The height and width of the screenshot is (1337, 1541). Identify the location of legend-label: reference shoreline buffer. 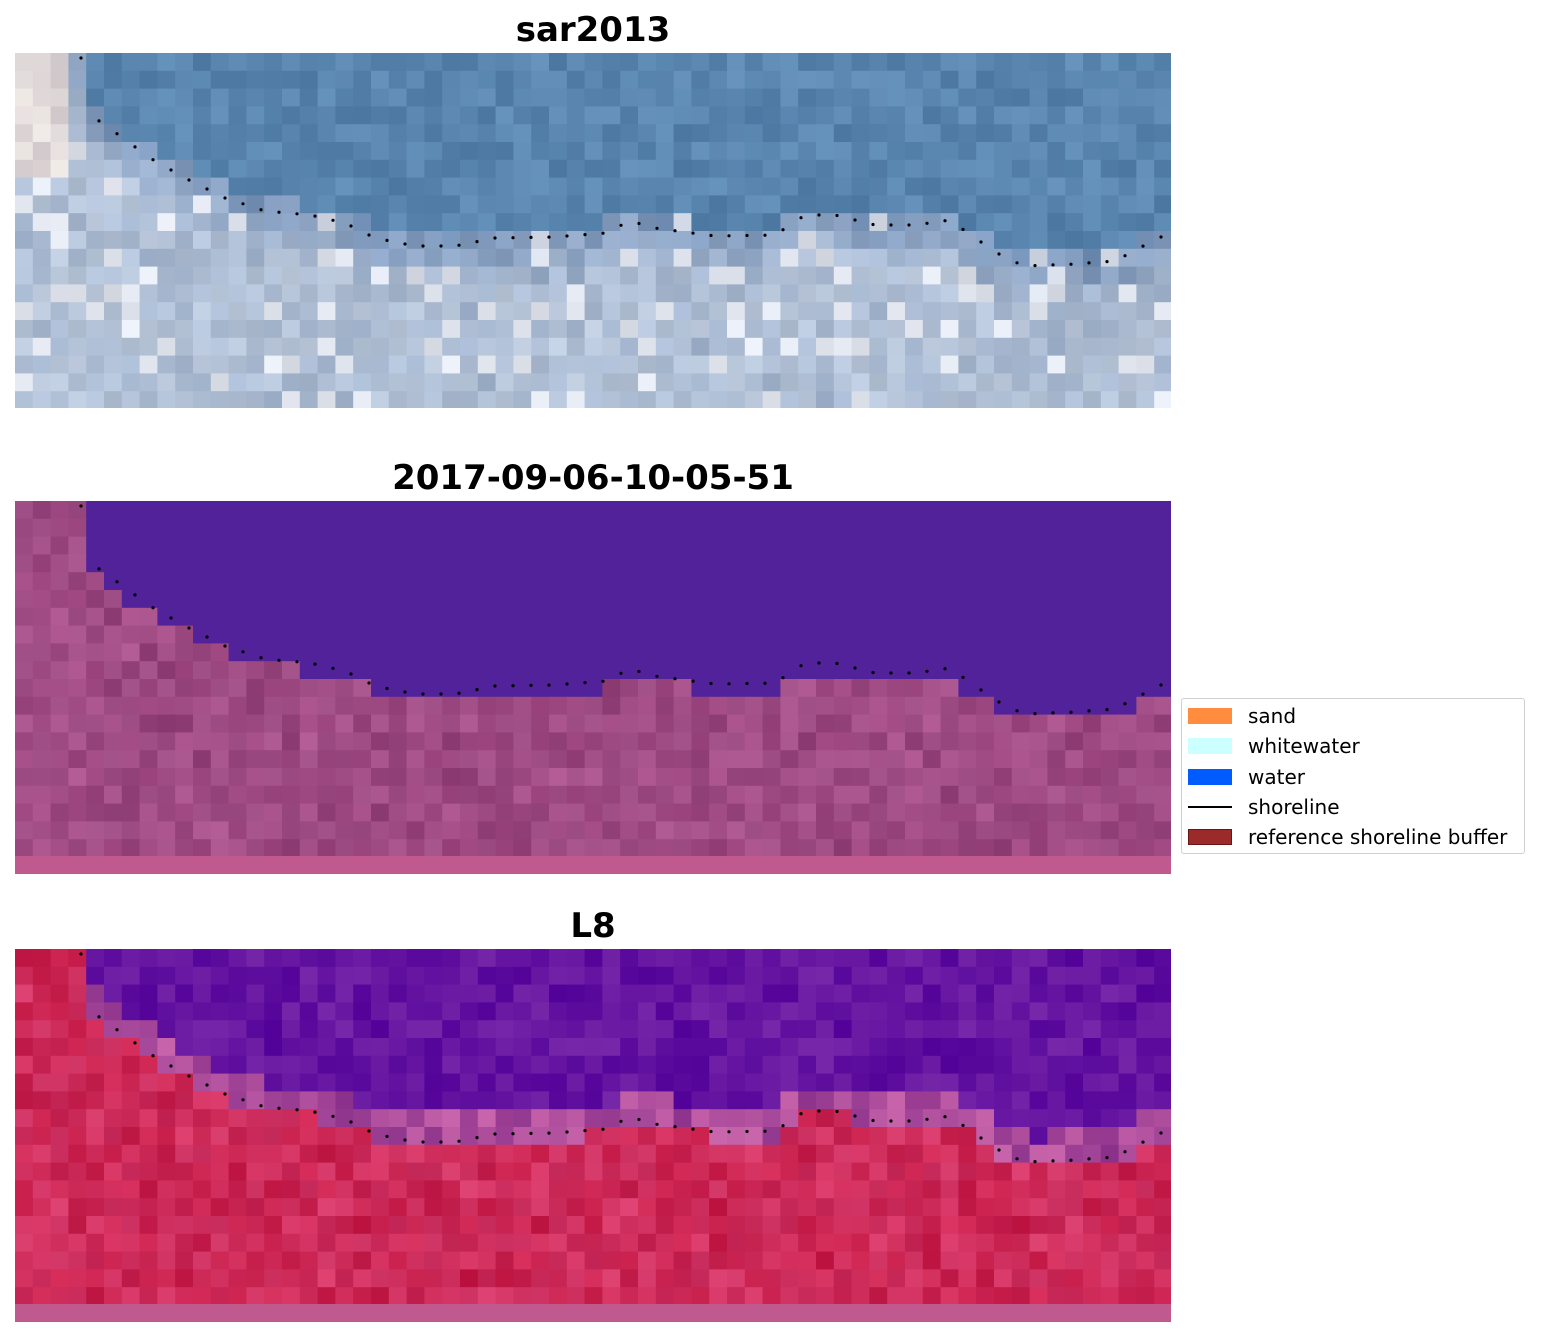
(1378, 837).